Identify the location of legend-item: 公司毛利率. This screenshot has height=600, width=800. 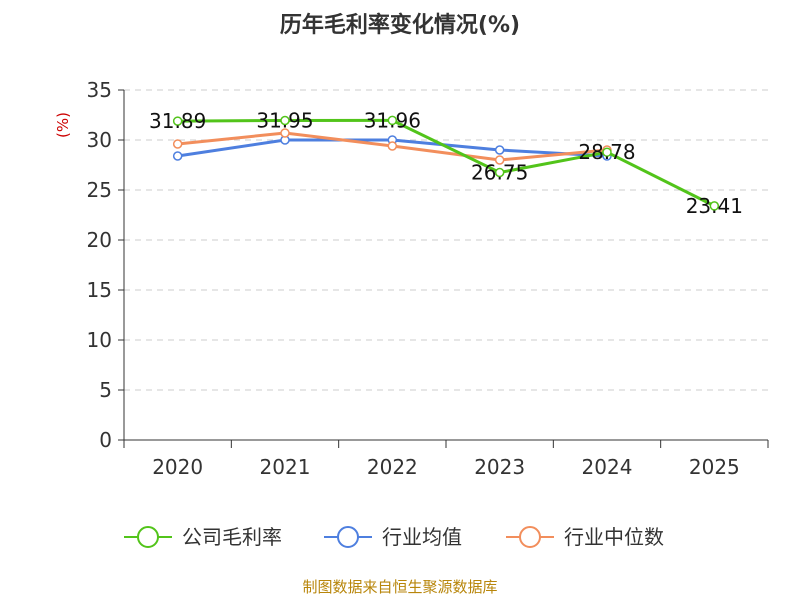
(203, 537).